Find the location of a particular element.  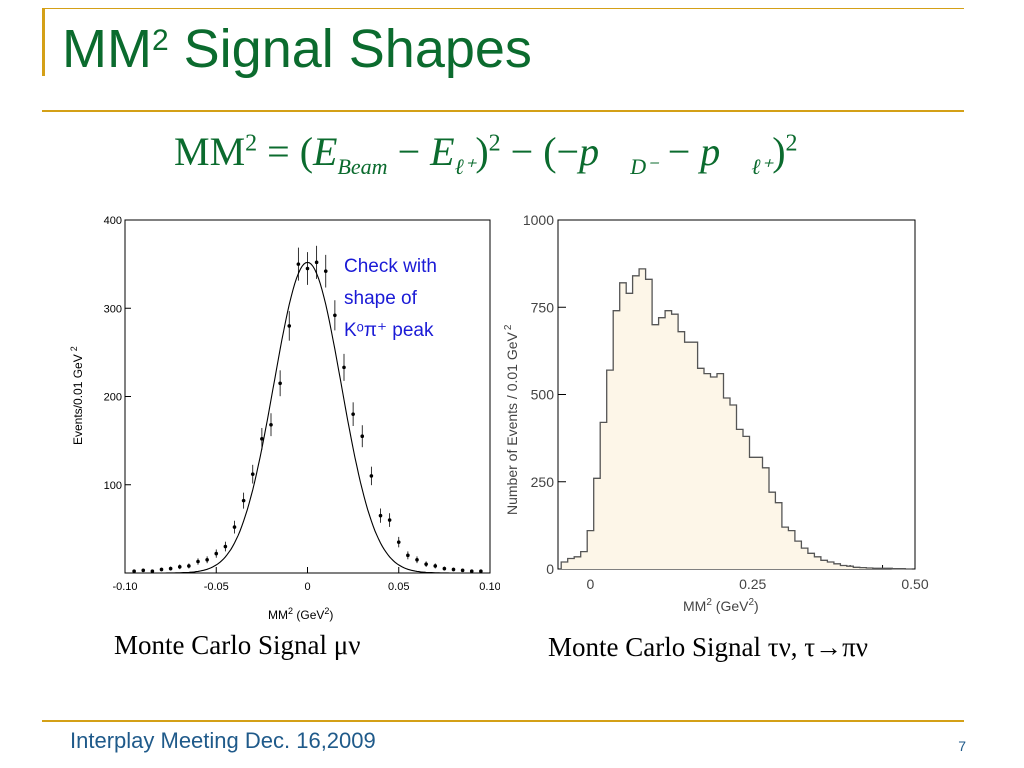

right-caption: Monte Carlo Signal τν, τ→πν is located at coordinates (708, 647).